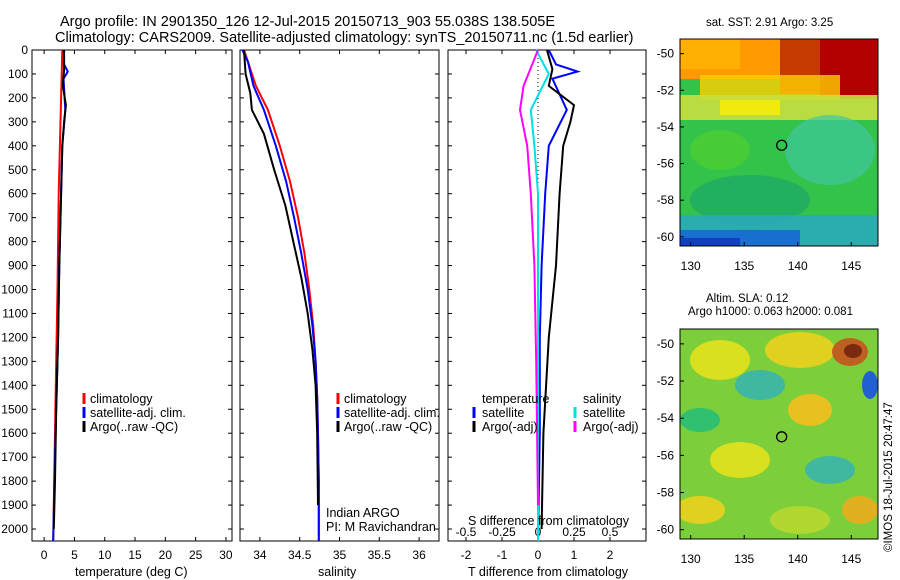  Describe the element at coordinates (196, 555) in the screenshot. I see `x-tick-label: 25` at that location.